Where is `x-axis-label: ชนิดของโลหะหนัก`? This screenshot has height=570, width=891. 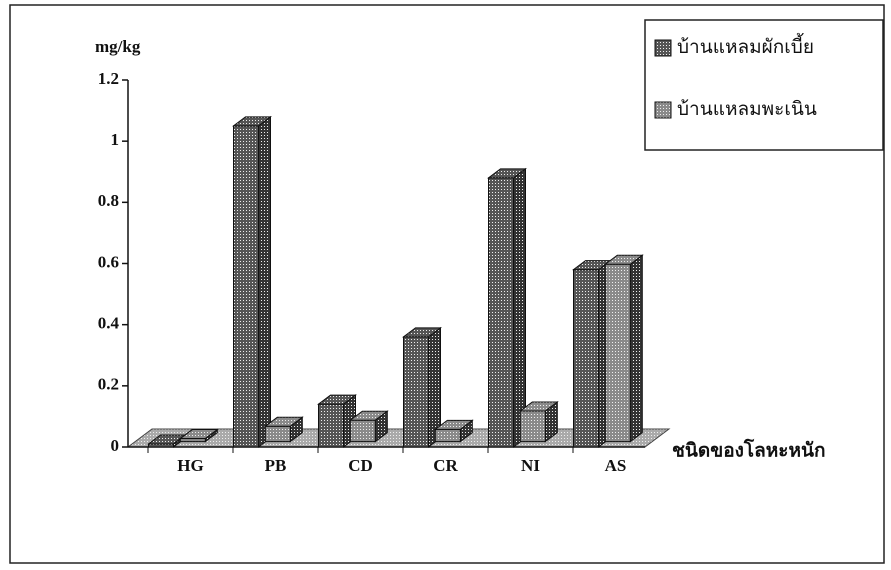
x-axis-label: ชนิดของโลหะหนัก is located at coordinates (749, 449).